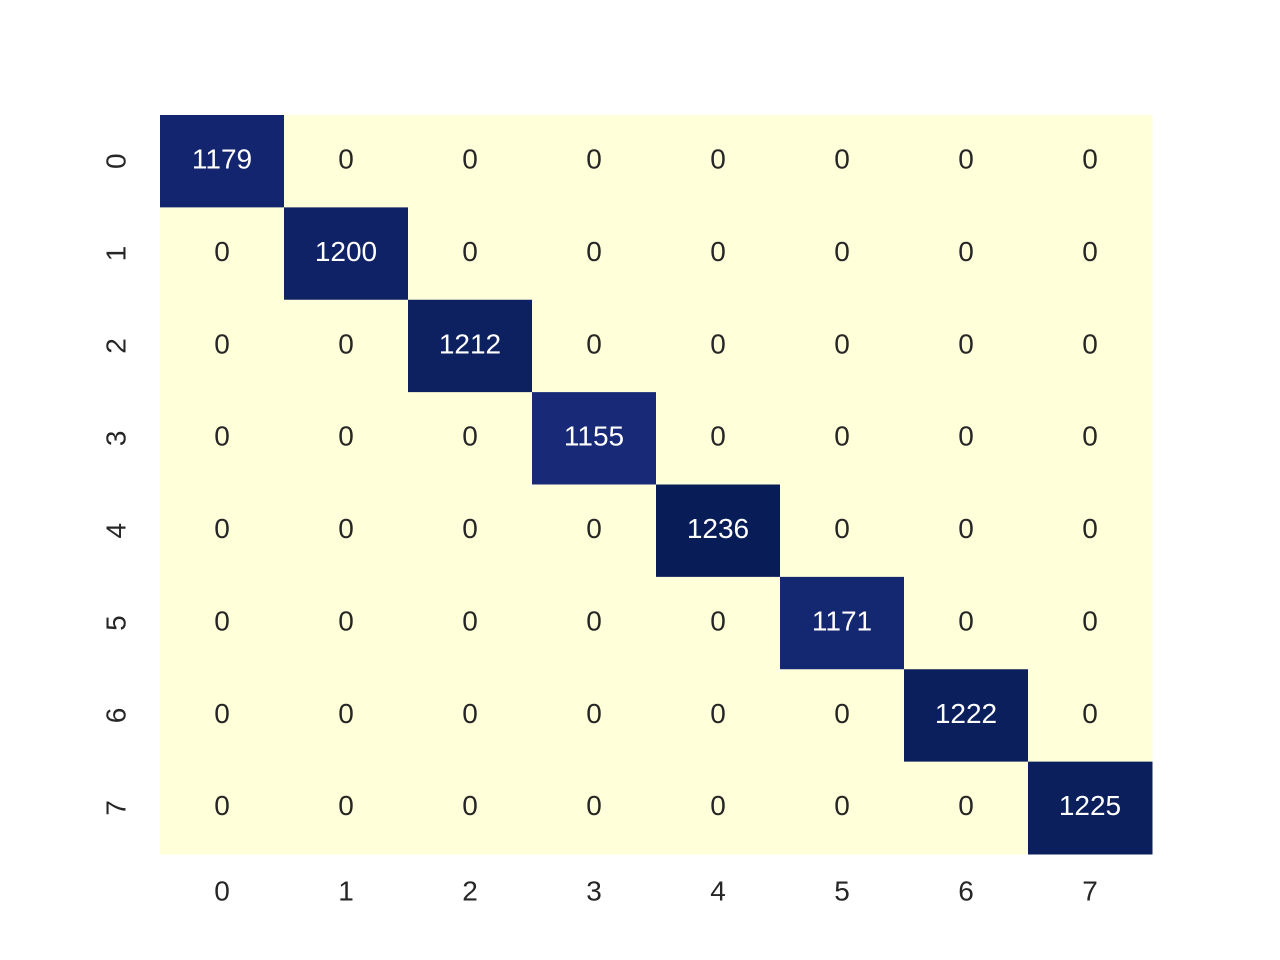 The width and height of the screenshot is (1280, 960). What do you see at coordinates (966, 890) in the screenshot?
I see `x-tick-label: 6` at bounding box center [966, 890].